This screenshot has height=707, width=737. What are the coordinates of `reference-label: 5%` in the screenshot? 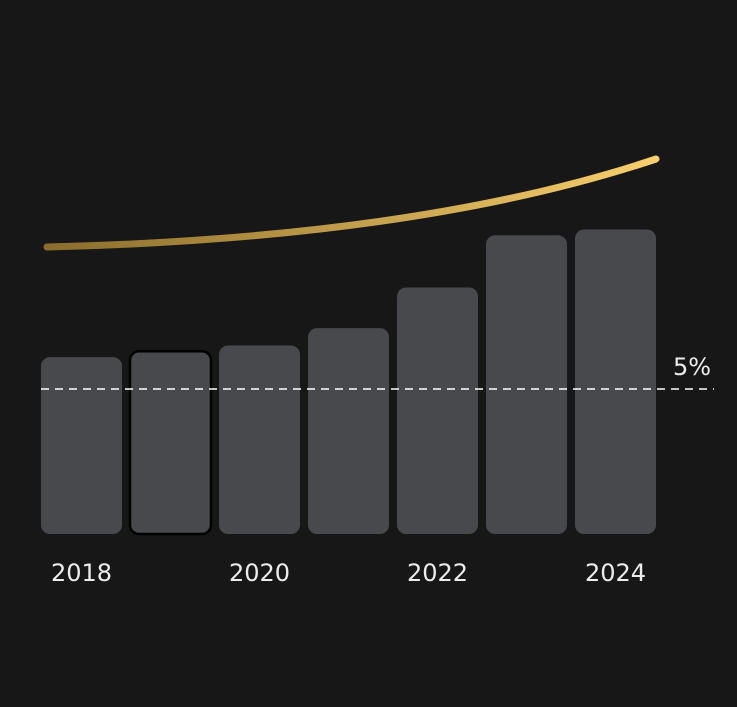 It's located at (692, 367).